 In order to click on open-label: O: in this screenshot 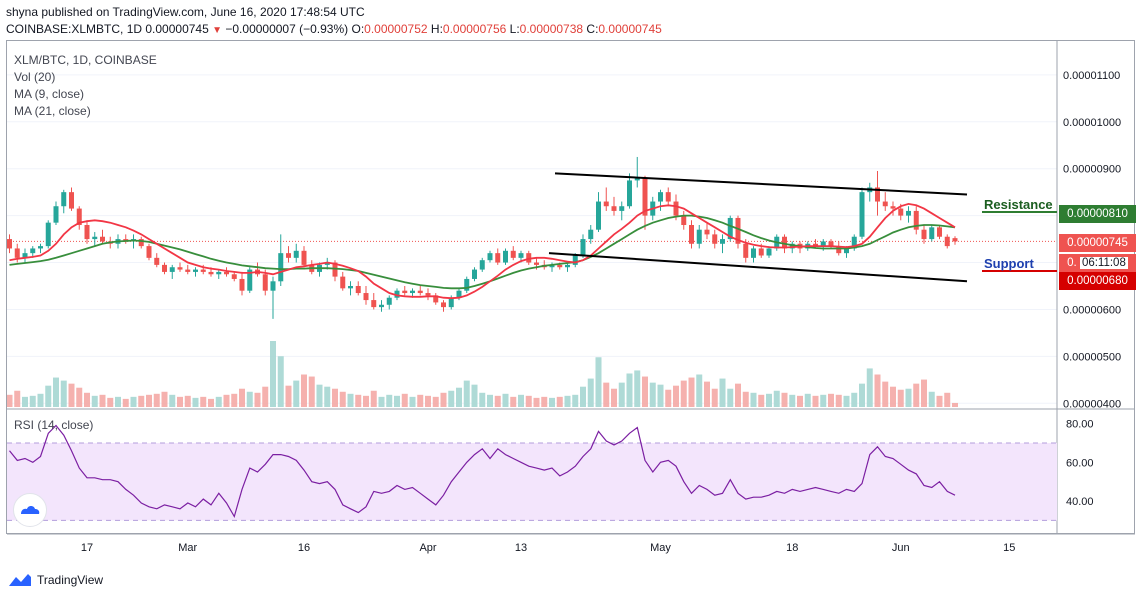, I will do `click(358, 29)`.